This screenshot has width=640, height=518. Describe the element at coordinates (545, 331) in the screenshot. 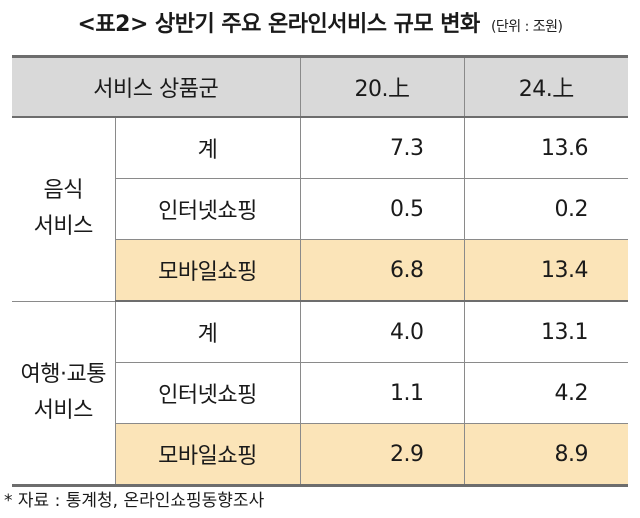

I see `row-value-col2: 13.1` at that location.